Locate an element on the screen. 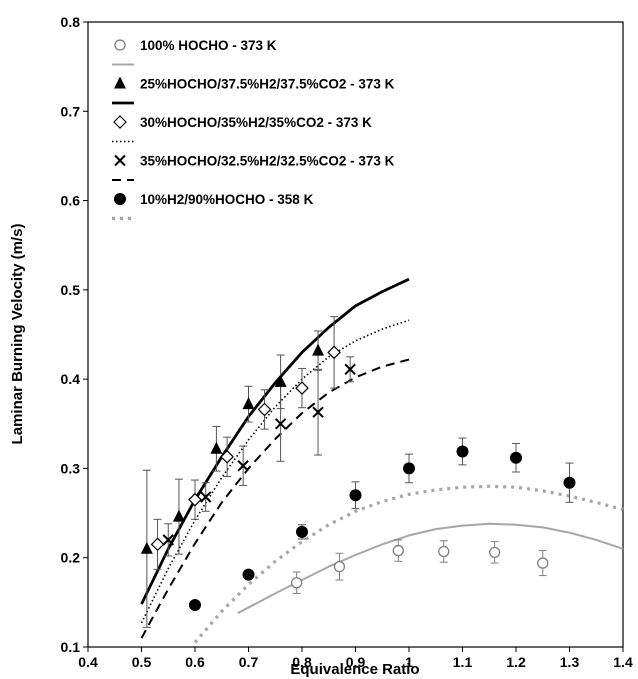  x-tick-label: 1.3 is located at coordinates (570, 662).